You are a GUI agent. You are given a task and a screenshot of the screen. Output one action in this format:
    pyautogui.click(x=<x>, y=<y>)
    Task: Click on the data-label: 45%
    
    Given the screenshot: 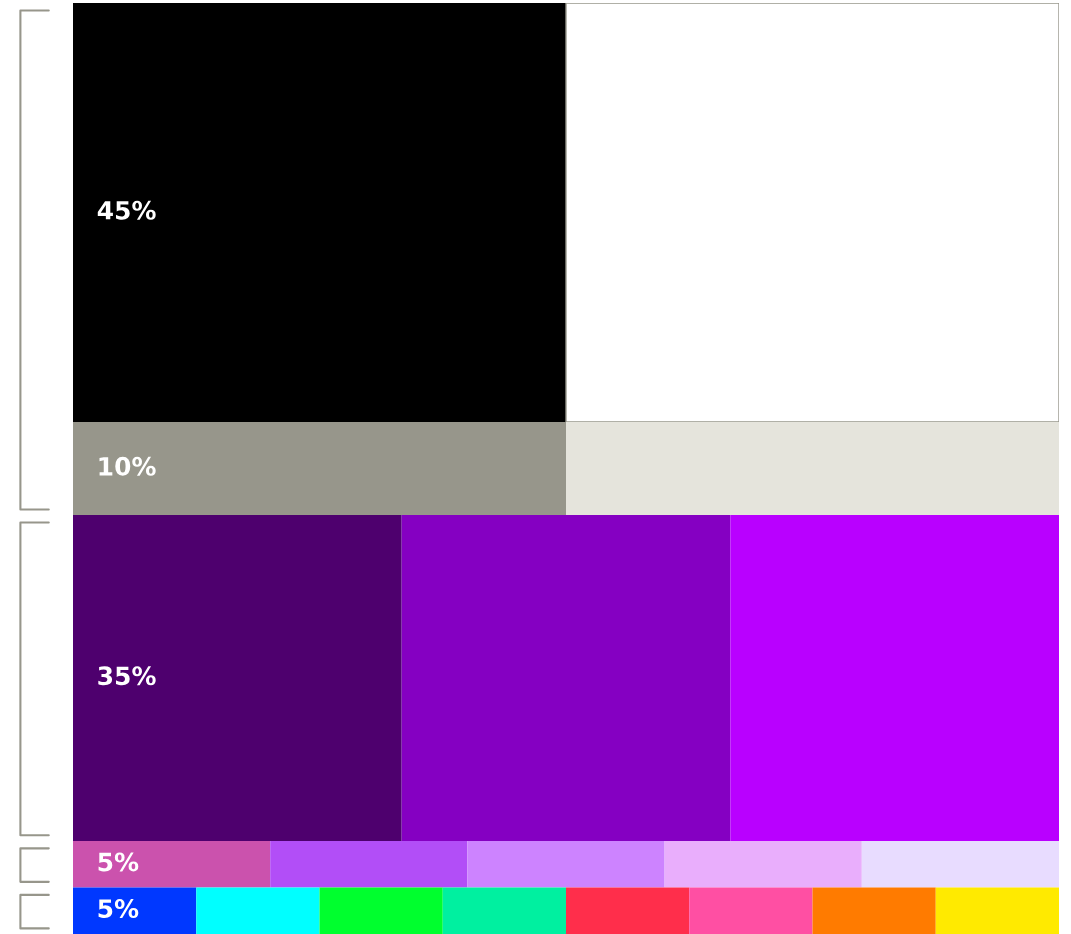 What is the action you would take?
    pyautogui.click(x=126, y=210)
    